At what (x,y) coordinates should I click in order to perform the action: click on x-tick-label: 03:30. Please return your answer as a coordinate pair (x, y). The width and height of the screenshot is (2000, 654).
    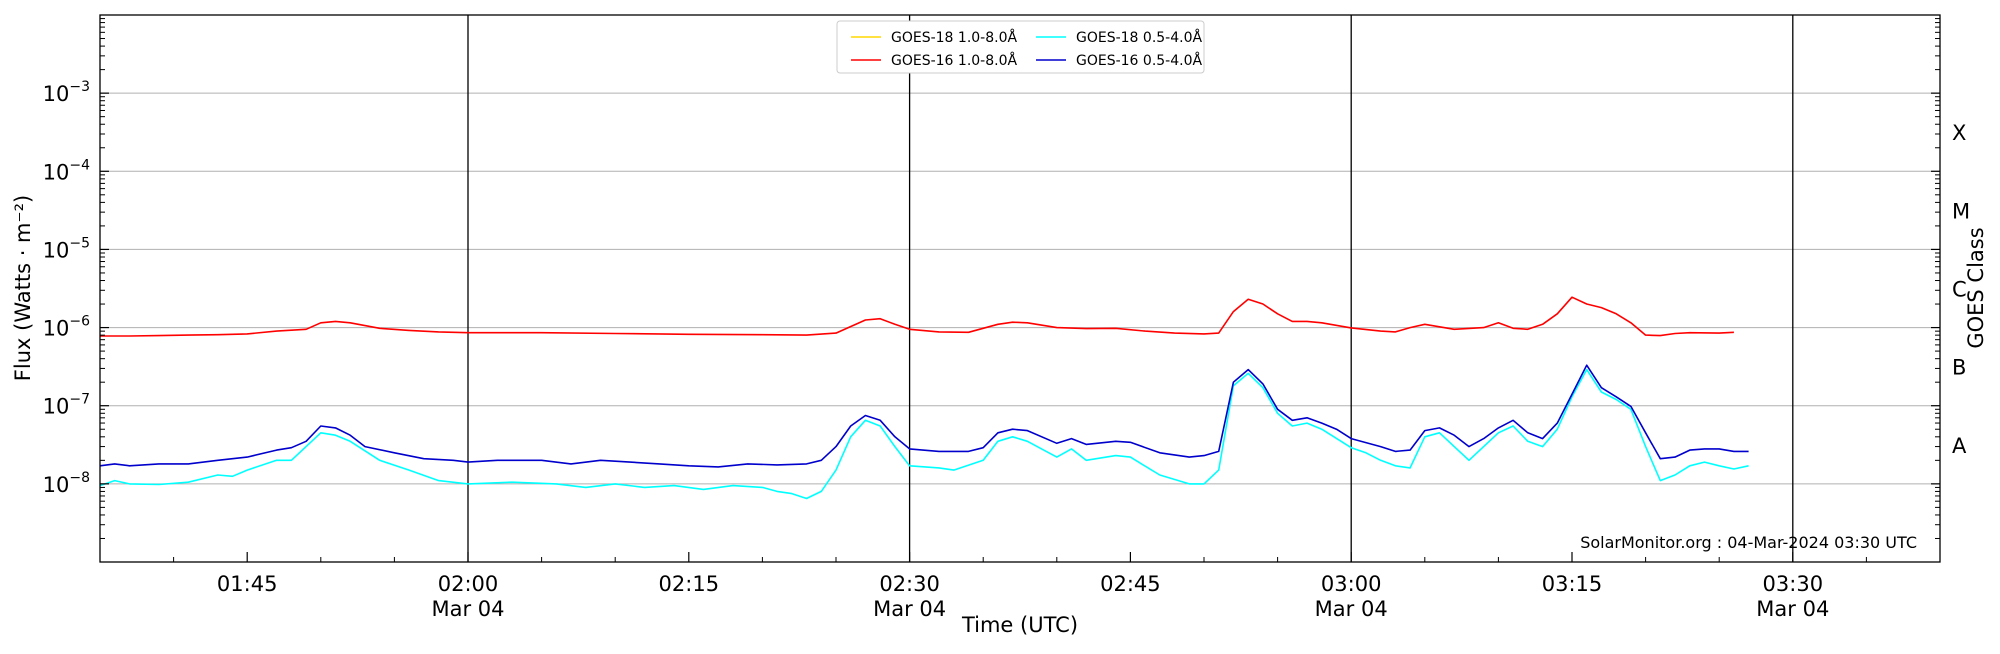
    Looking at the image, I should click on (1793, 584).